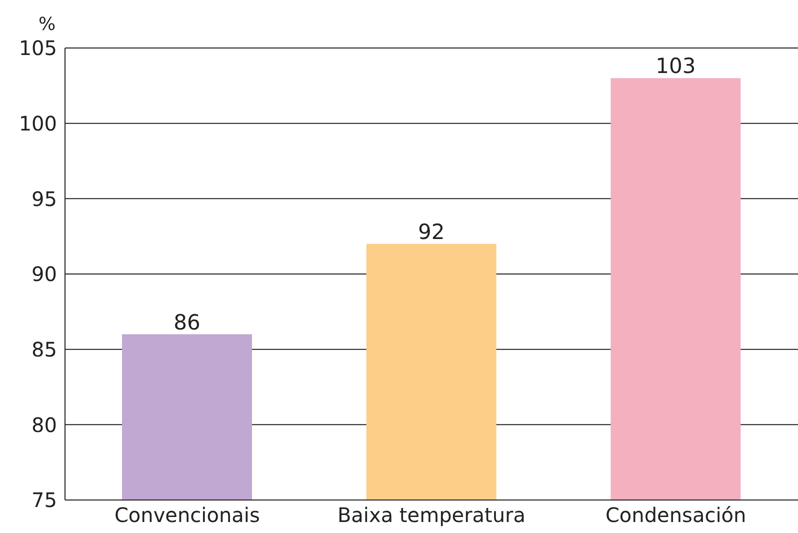  What do you see at coordinates (44, 500) in the screenshot?
I see `y-tick-label: 75` at bounding box center [44, 500].